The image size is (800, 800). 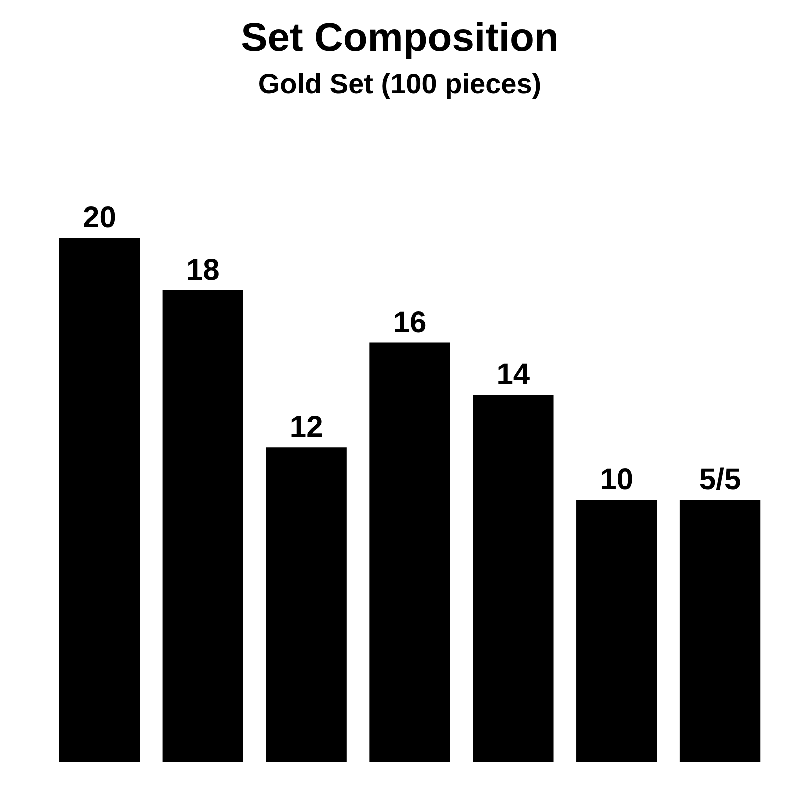 I want to click on data-label: 20, so click(x=99, y=218).